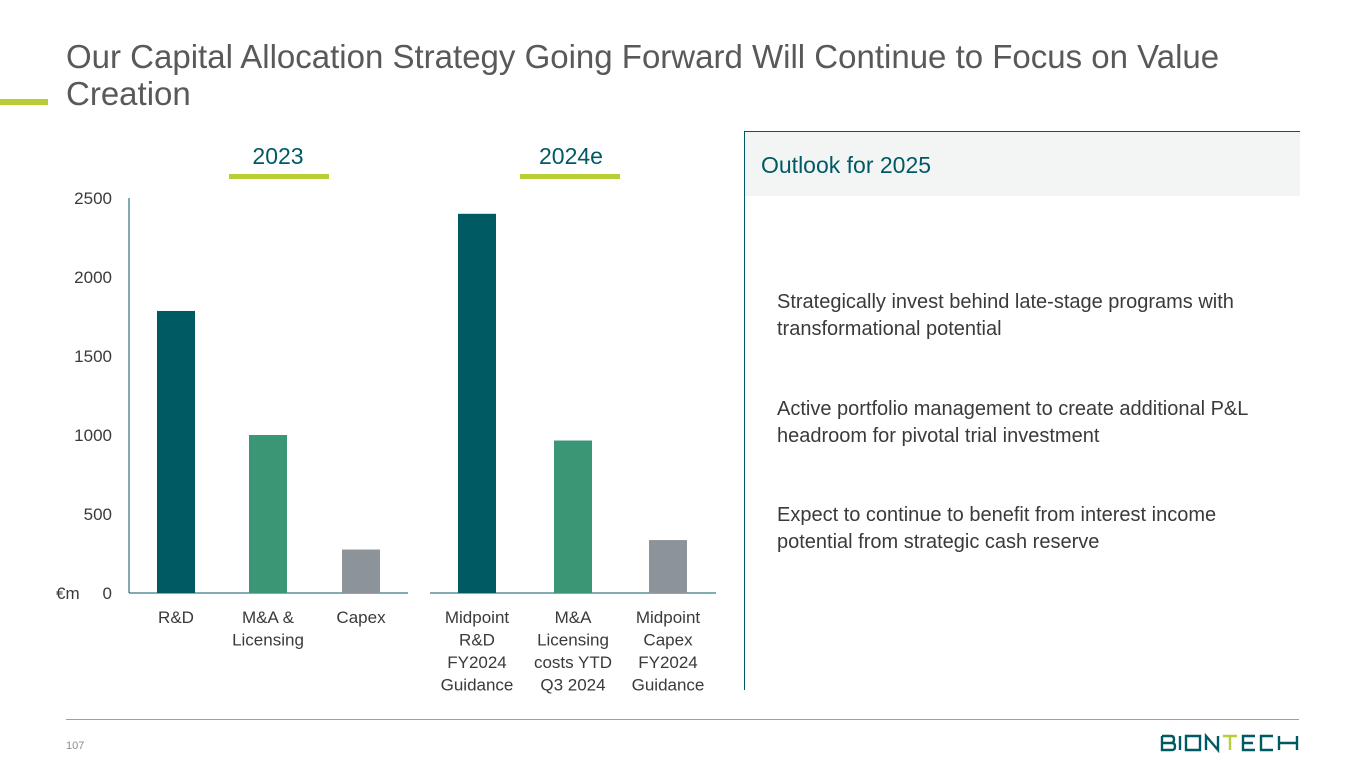 The width and height of the screenshot is (1365, 768). What do you see at coordinates (682, 719) in the screenshot?
I see `footer-divider` at bounding box center [682, 719].